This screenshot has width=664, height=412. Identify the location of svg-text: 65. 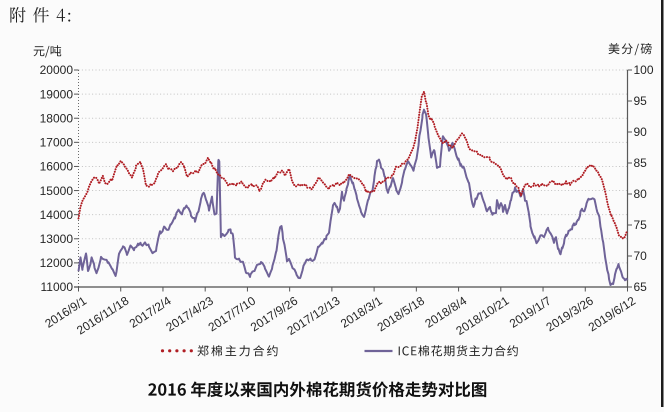
(641, 287).